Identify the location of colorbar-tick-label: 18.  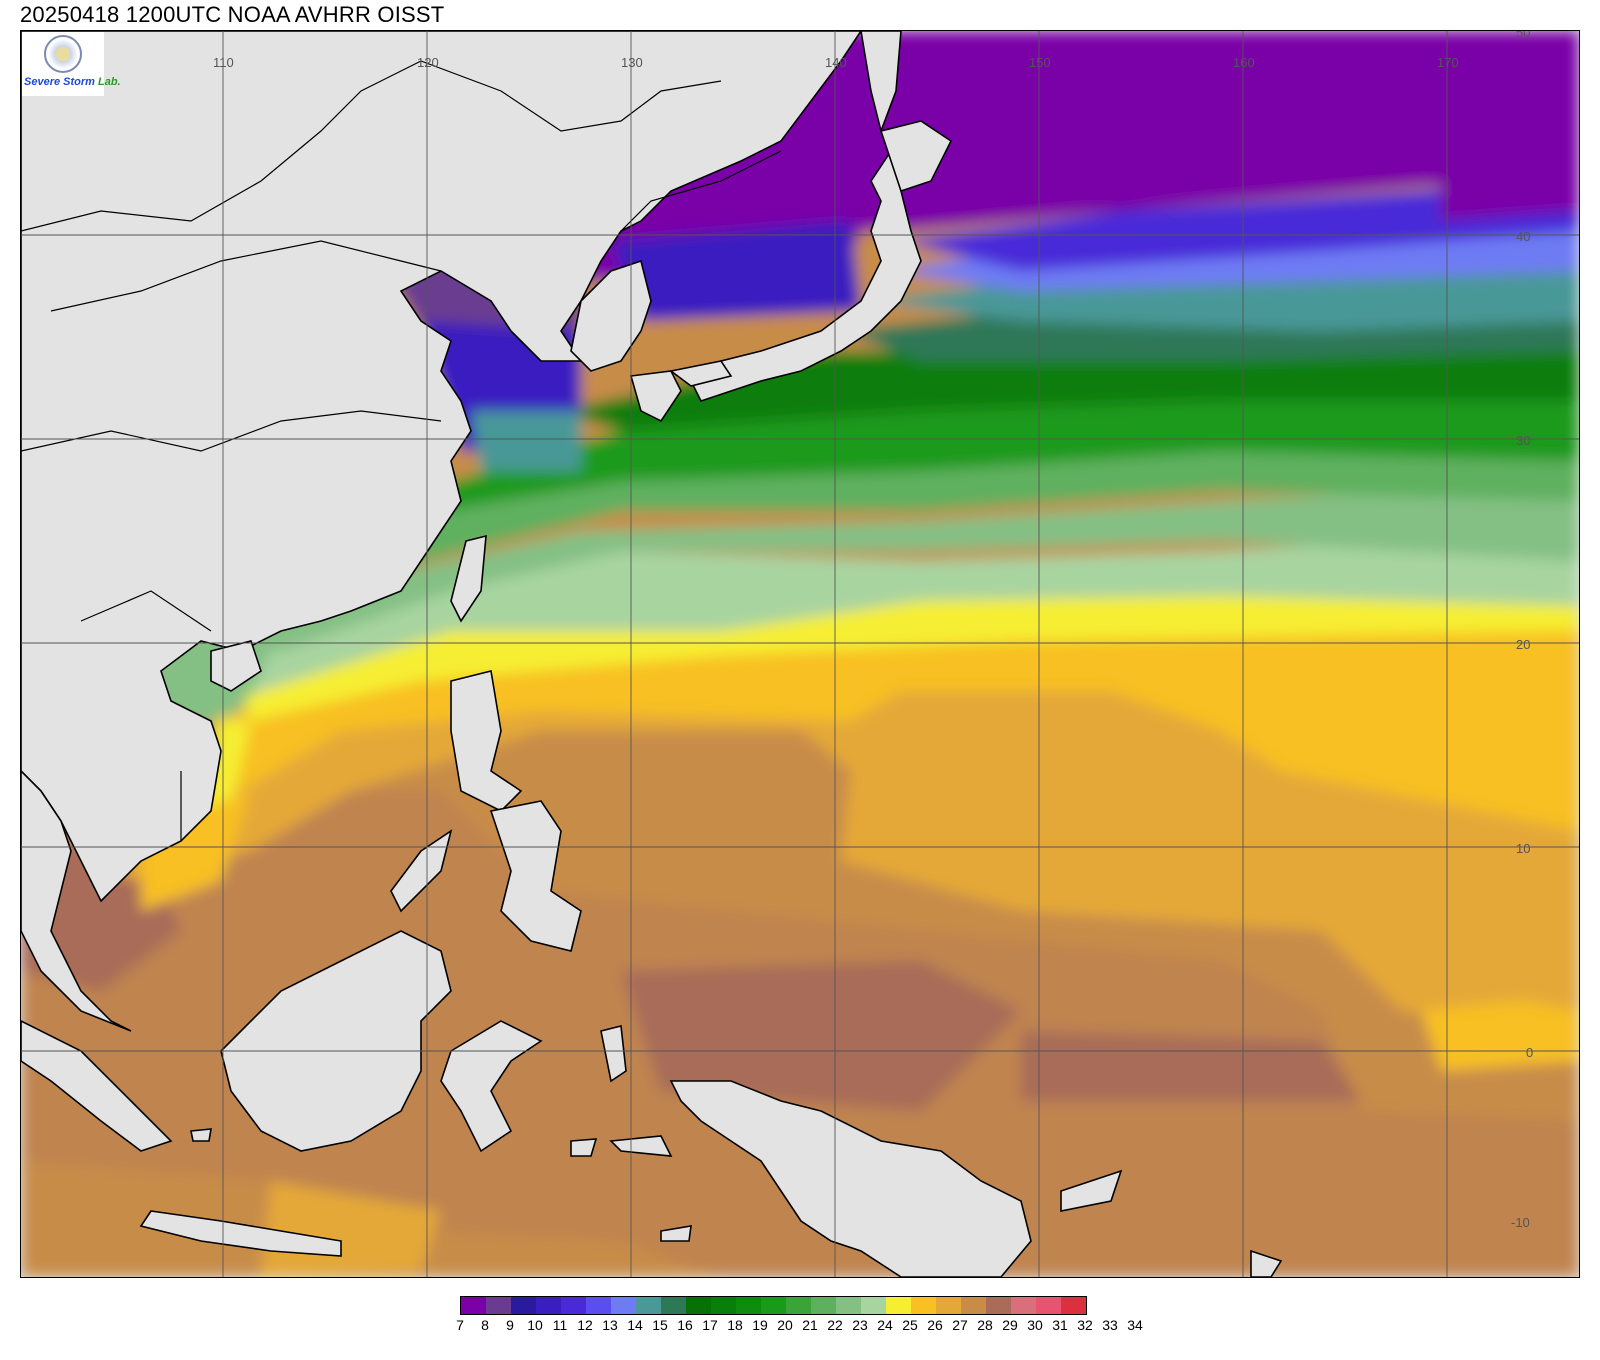
(735, 1325).